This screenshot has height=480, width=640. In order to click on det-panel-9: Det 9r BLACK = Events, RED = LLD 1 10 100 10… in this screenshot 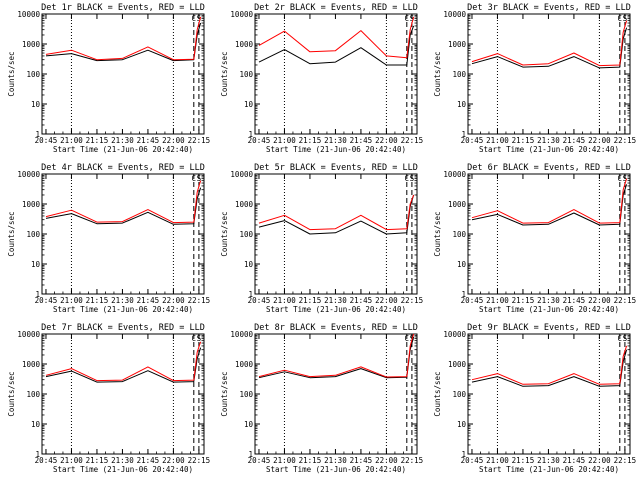, I will do `click(534, 398)`.